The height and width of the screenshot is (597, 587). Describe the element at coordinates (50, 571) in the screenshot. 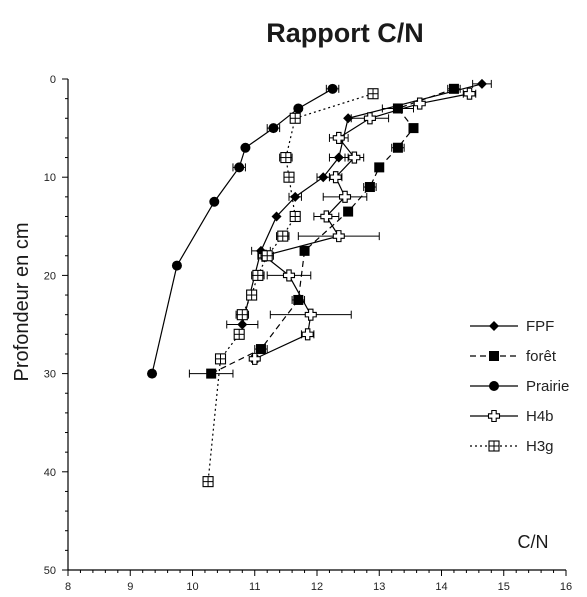

I see `y-tick-label: 50` at that location.